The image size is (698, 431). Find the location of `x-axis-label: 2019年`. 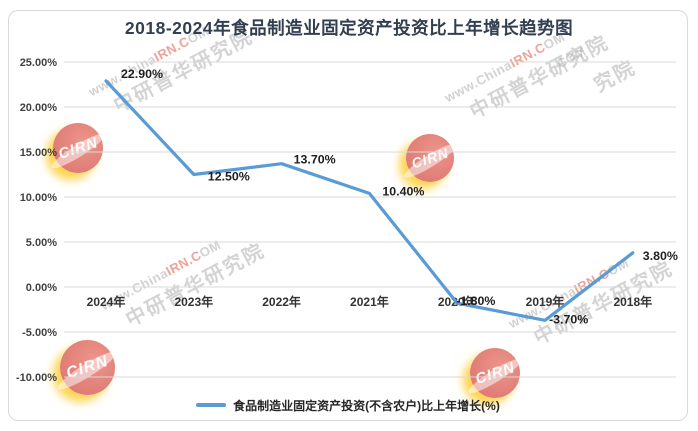

x-axis-label: 2019年 is located at coordinates (545, 301).